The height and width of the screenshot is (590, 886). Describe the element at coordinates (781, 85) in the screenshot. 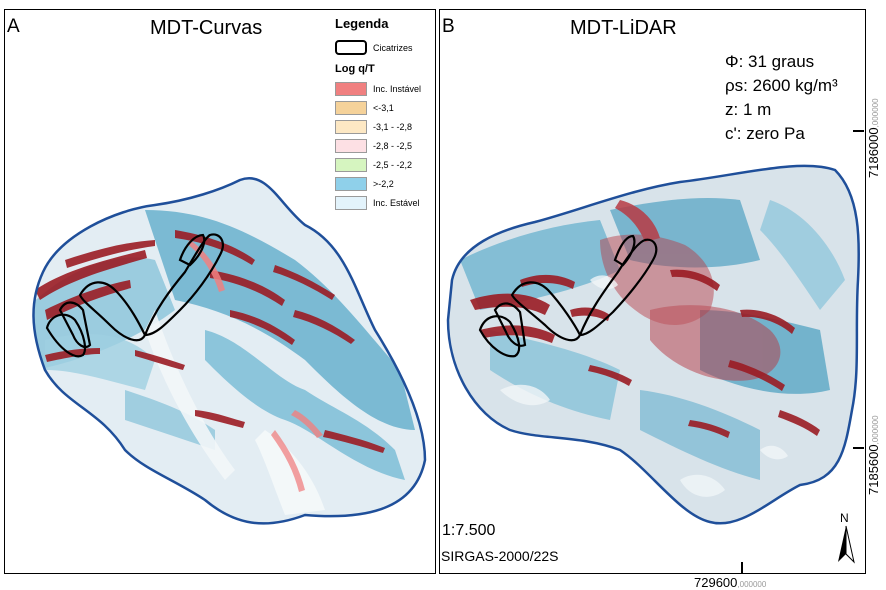

I see `param-rho: ρs: 2600 kg/m³` at that location.